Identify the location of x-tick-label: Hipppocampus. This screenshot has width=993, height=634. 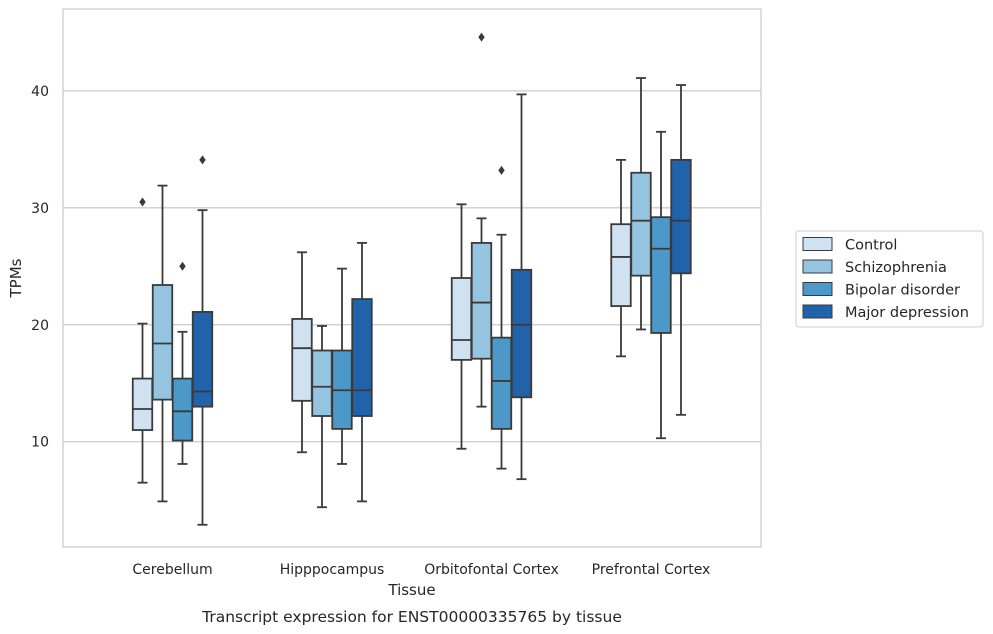
(332, 570).